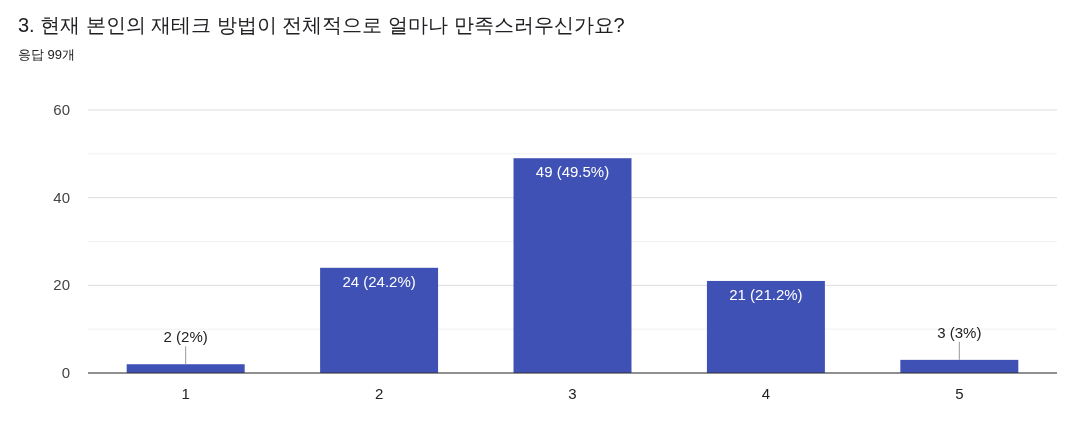  I want to click on x-tick-label: 3, so click(572, 393).